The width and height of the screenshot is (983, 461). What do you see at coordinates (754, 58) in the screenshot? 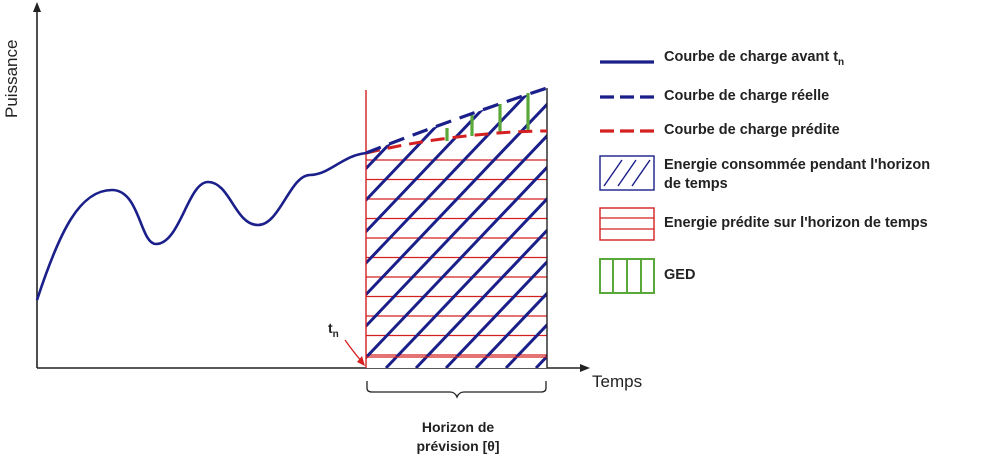
I see `legend-before: Courbe de charge avant tn` at bounding box center [754, 58].